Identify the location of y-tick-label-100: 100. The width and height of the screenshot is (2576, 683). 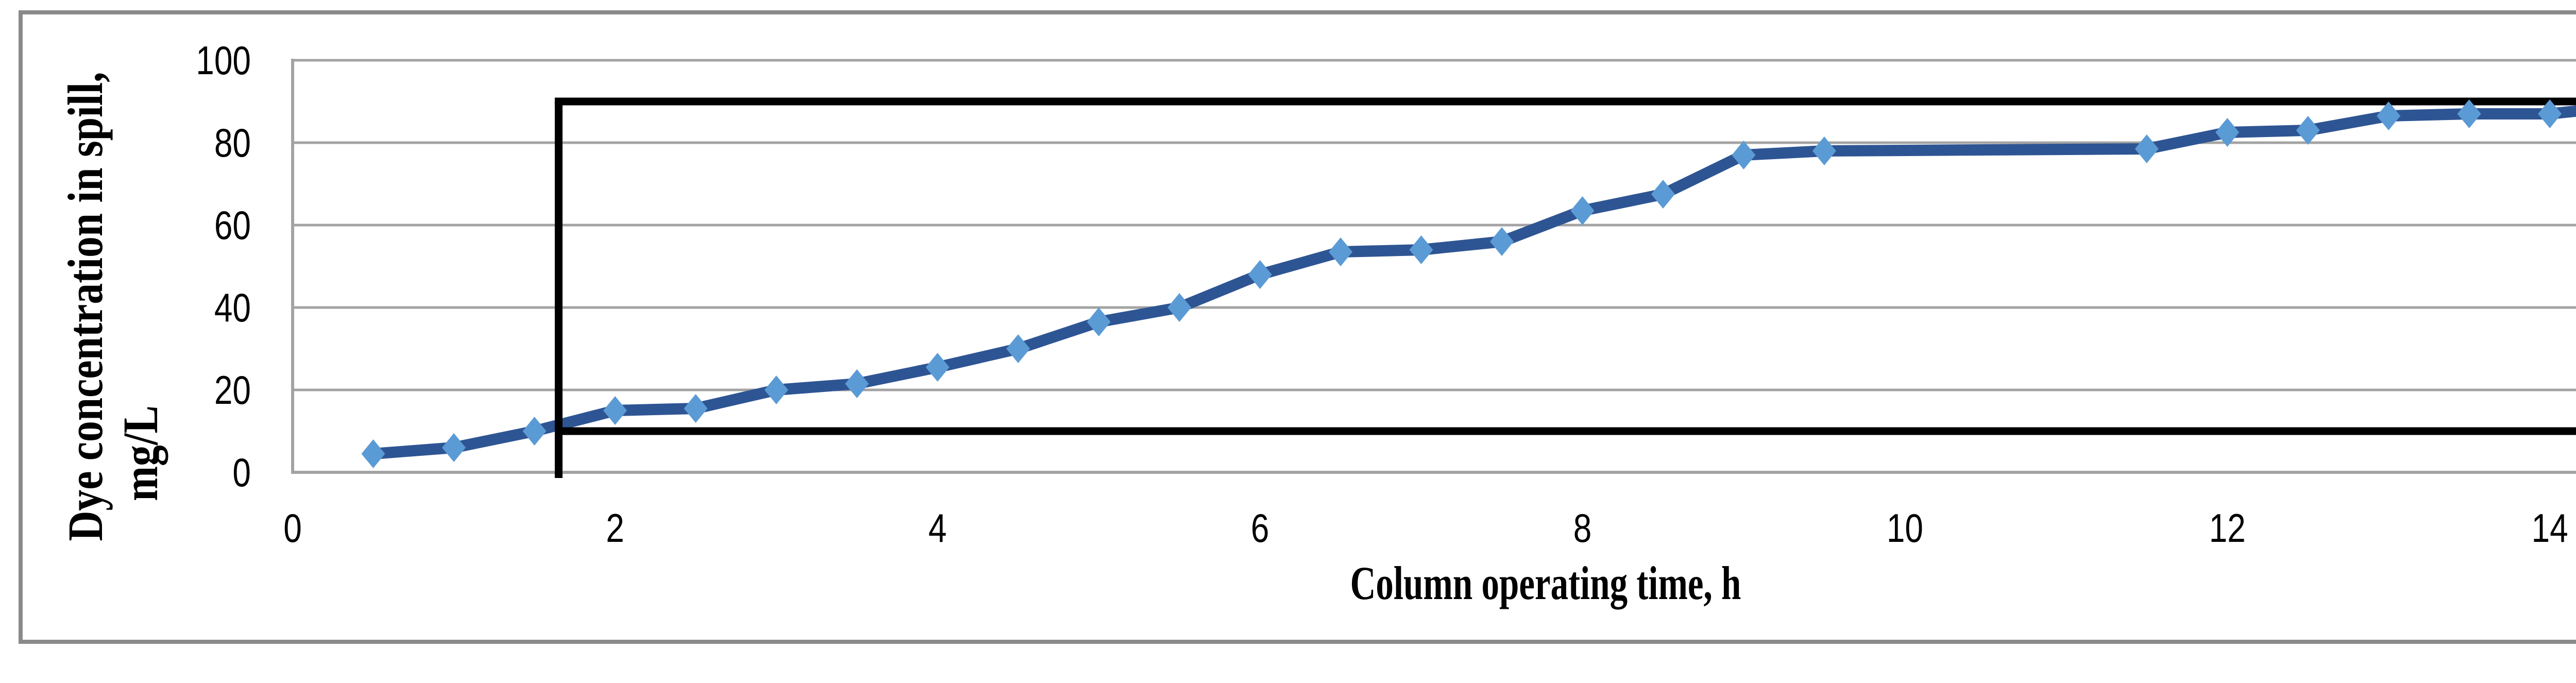
(223, 60).